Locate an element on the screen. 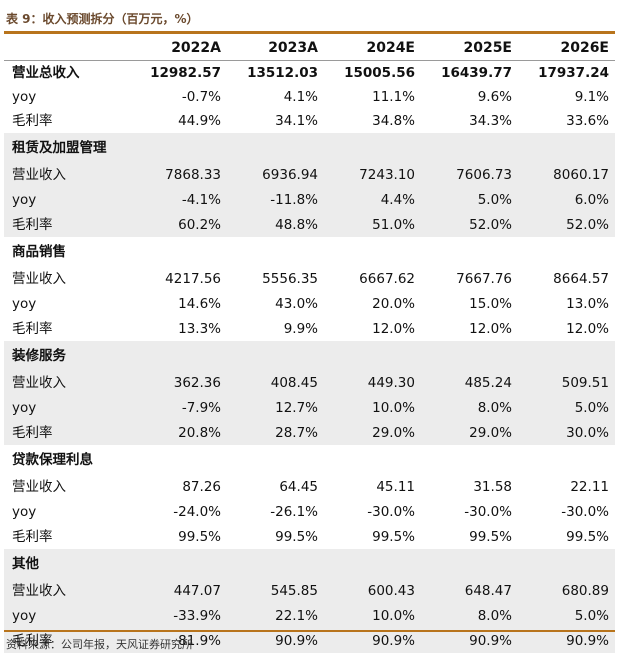  value-cell: -24.0% is located at coordinates (197, 511).